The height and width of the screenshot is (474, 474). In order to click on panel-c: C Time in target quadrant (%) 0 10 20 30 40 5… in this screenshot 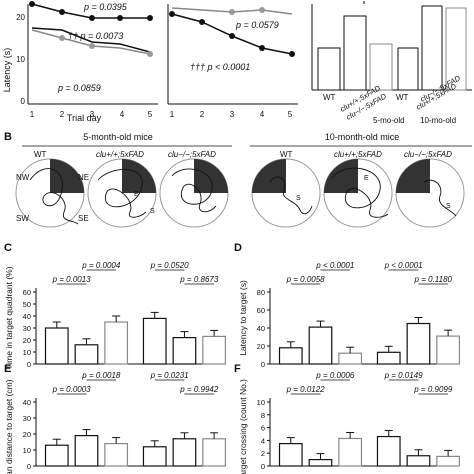, I will do `click(115, 306)`.